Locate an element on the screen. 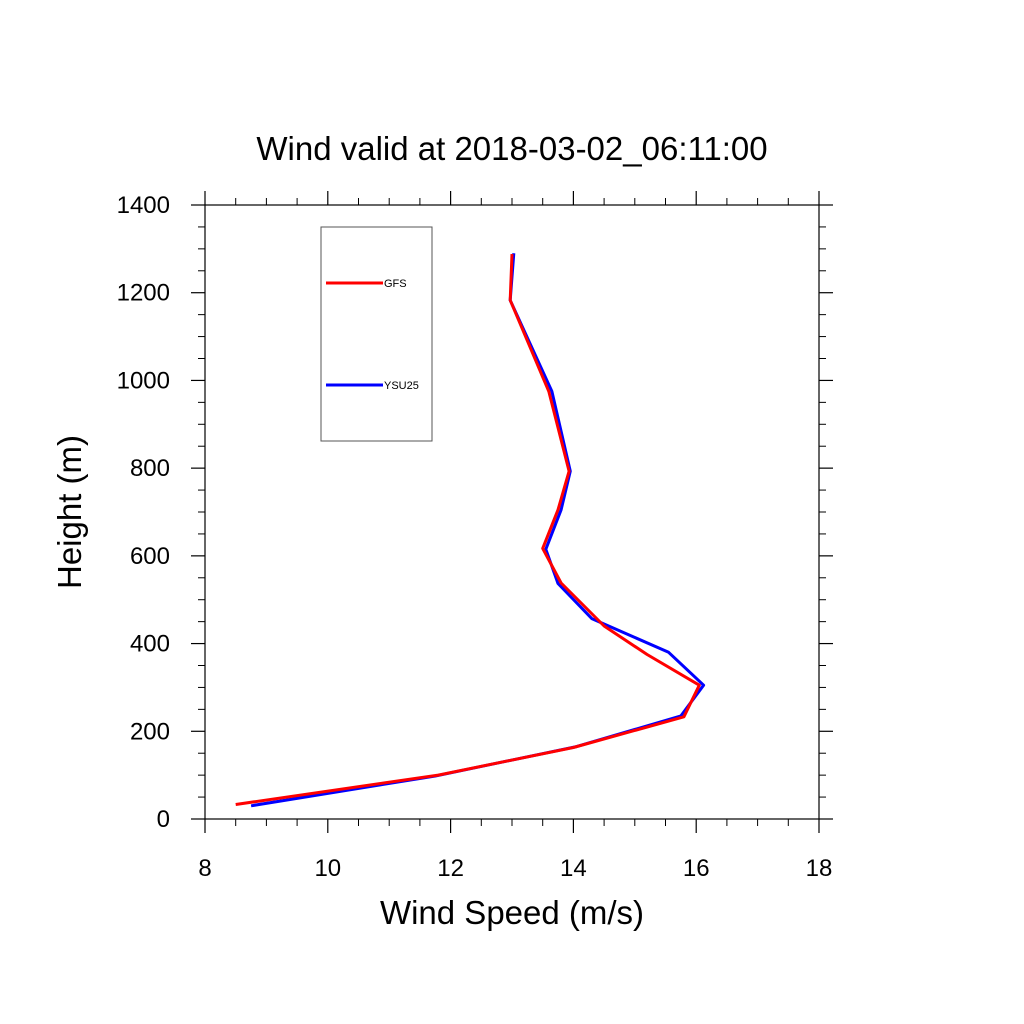  x-tick-label: 18 is located at coordinates (819, 868).